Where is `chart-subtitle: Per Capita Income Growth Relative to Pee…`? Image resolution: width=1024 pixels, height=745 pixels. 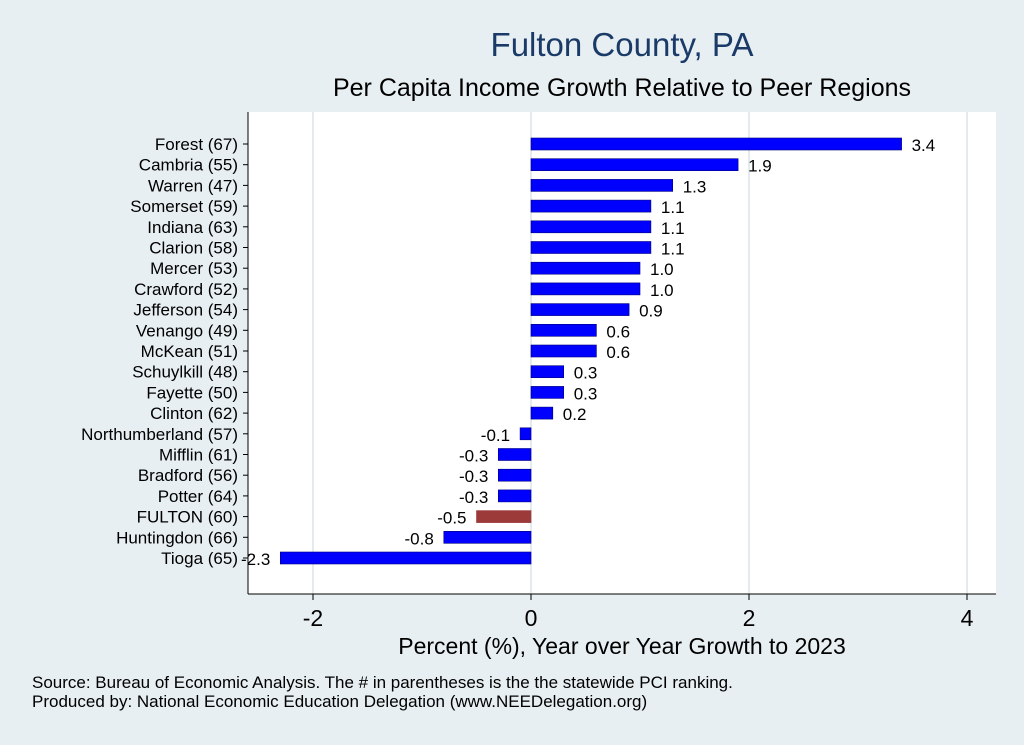
chart-subtitle: Per Capita Income Growth Relative to Pee… is located at coordinates (622, 88).